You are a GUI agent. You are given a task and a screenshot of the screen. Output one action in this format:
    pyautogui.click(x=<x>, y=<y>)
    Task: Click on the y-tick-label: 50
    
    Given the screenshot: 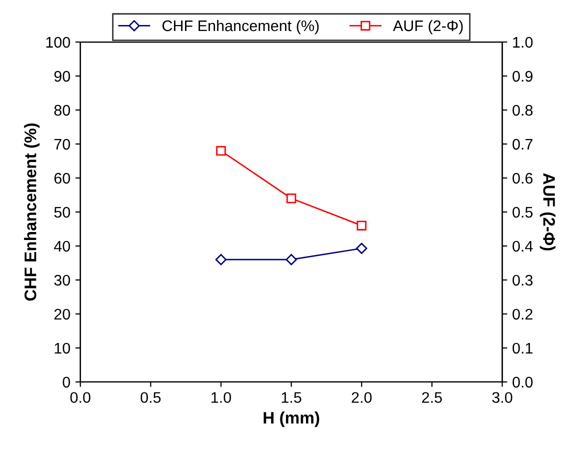 What is the action you would take?
    pyautogui.click(x=62, y=212)
    